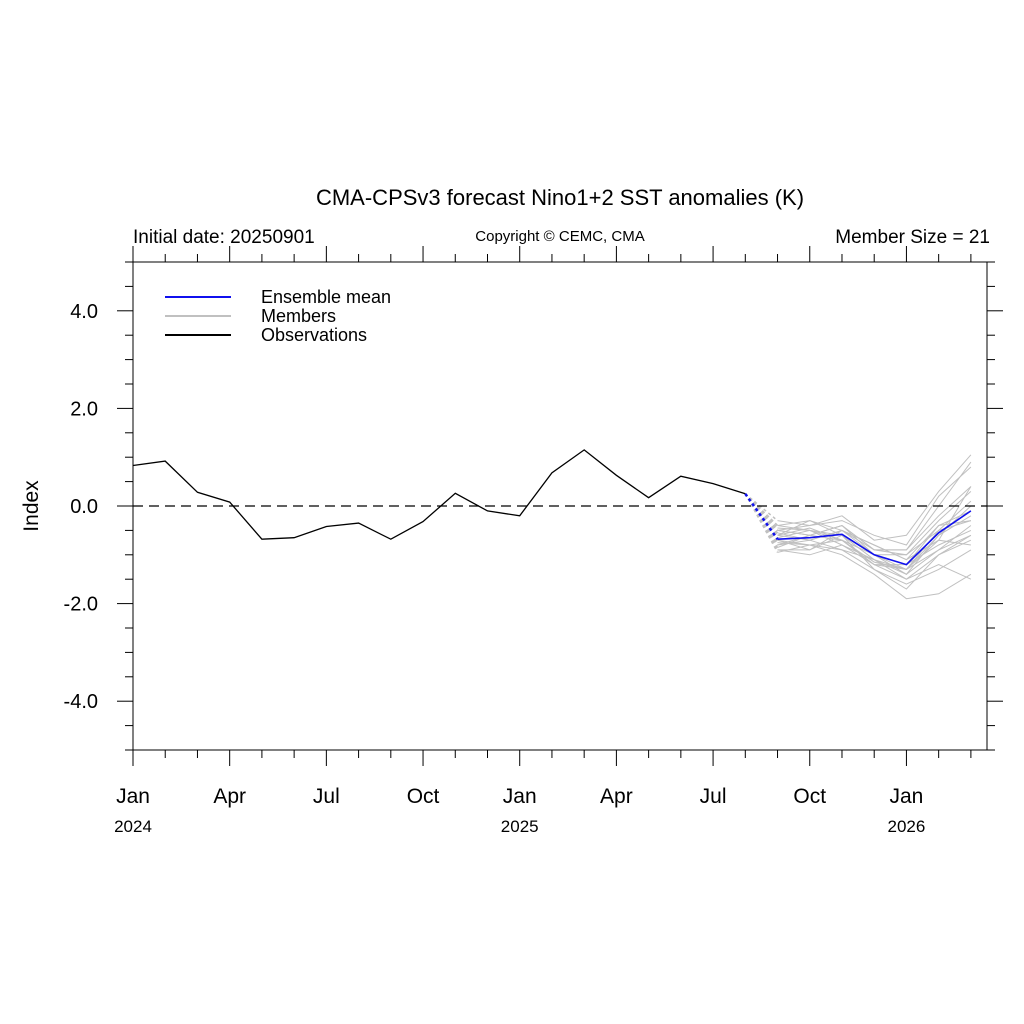  What do you see at coordinates (81, 702) in the screenshot?
I see `y-tick-label: -4.0` at bounding box center [81, 702].